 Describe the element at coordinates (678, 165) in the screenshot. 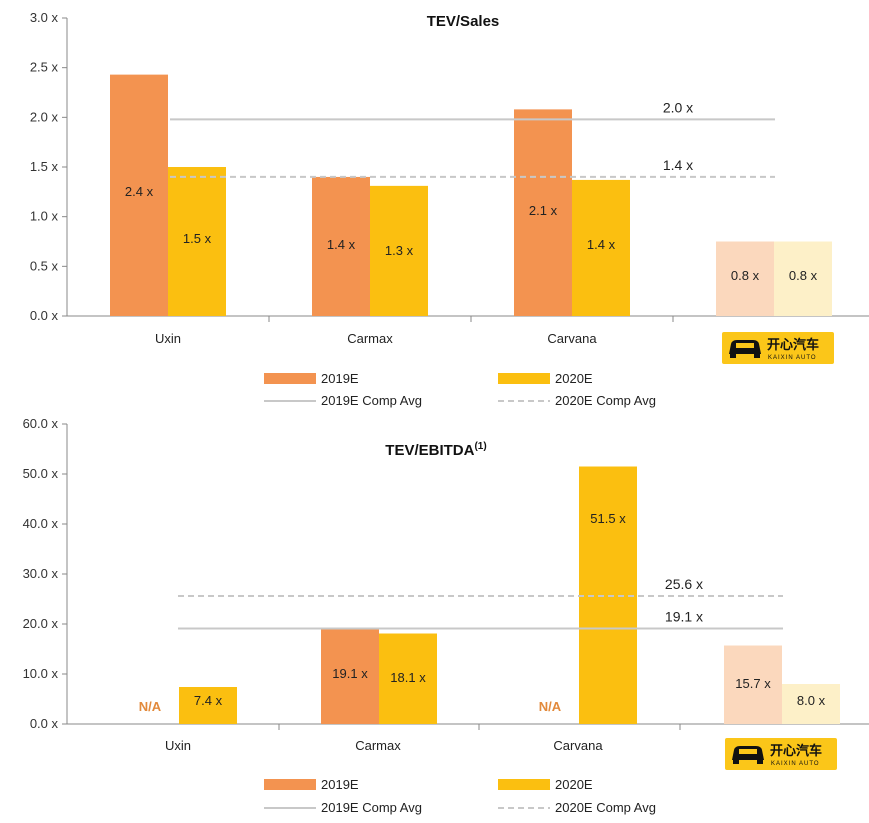

I see `comp-avg-2020e-label: 1.4 x` at that location.